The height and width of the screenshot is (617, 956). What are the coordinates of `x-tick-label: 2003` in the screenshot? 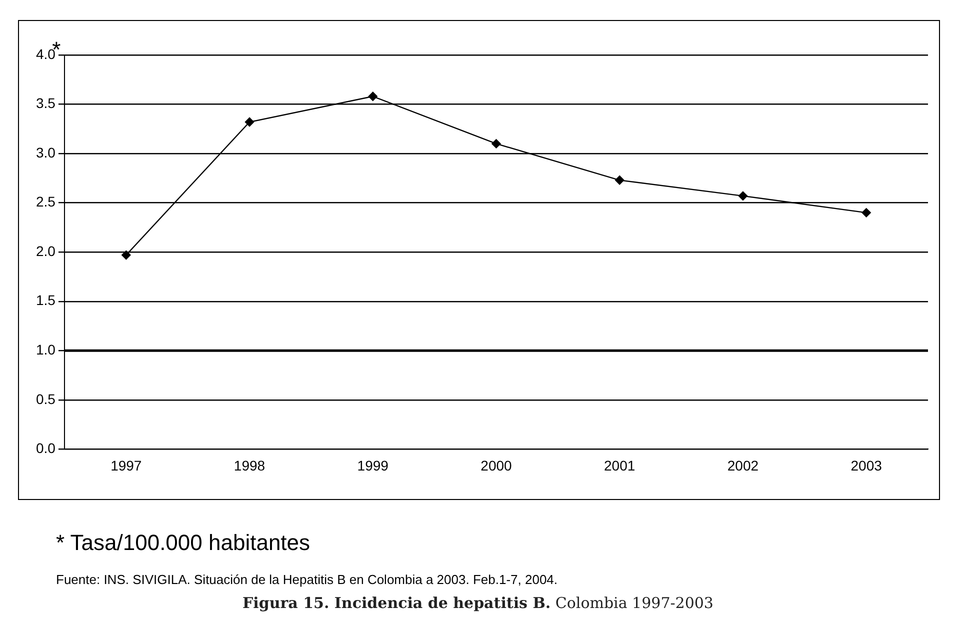 It's located at (866, 465).